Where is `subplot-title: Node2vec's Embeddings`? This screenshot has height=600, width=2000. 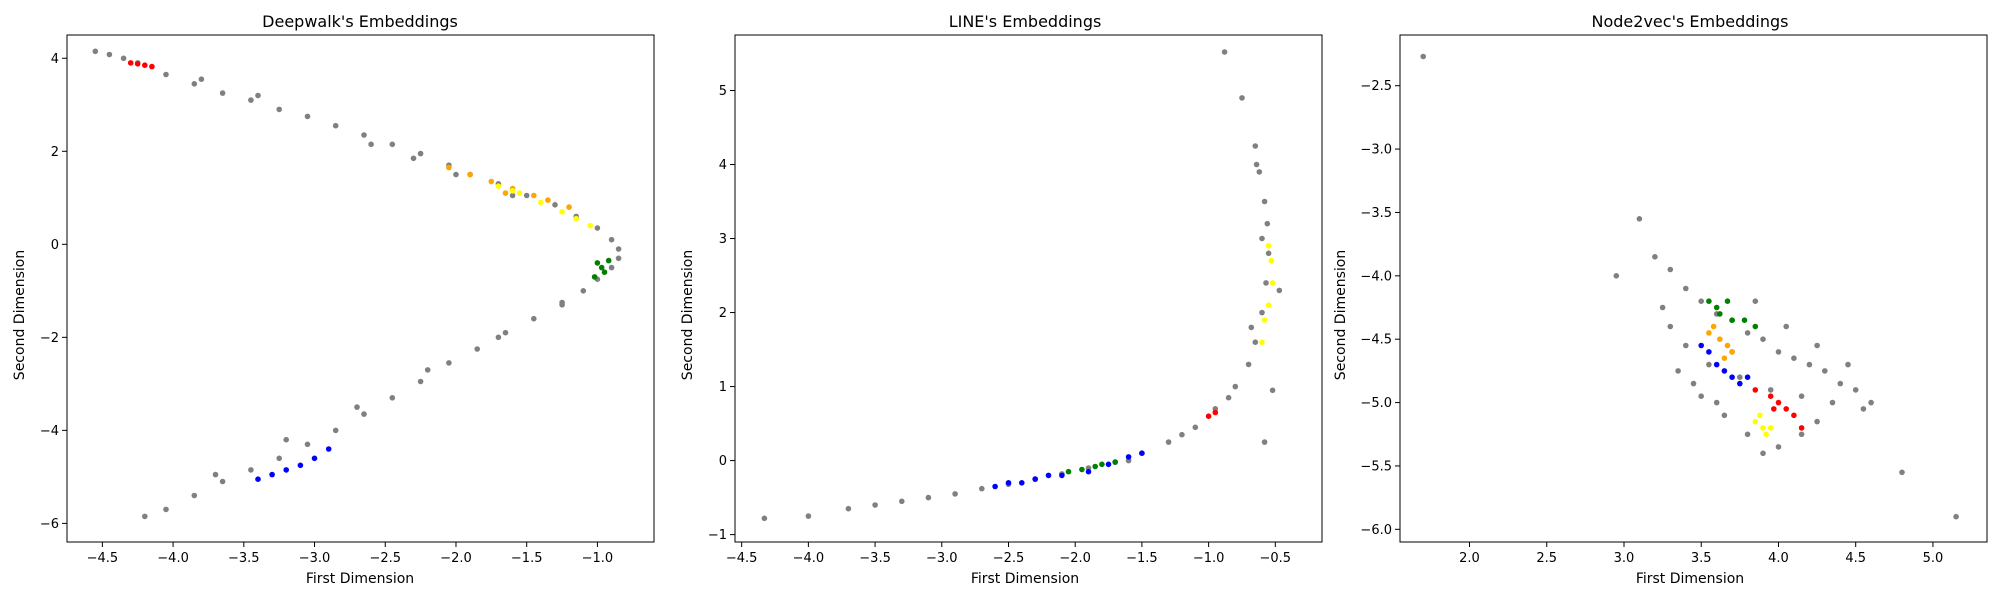
subplot-title: Node2vec's Embeddings is located at coordinates (1690, 21).